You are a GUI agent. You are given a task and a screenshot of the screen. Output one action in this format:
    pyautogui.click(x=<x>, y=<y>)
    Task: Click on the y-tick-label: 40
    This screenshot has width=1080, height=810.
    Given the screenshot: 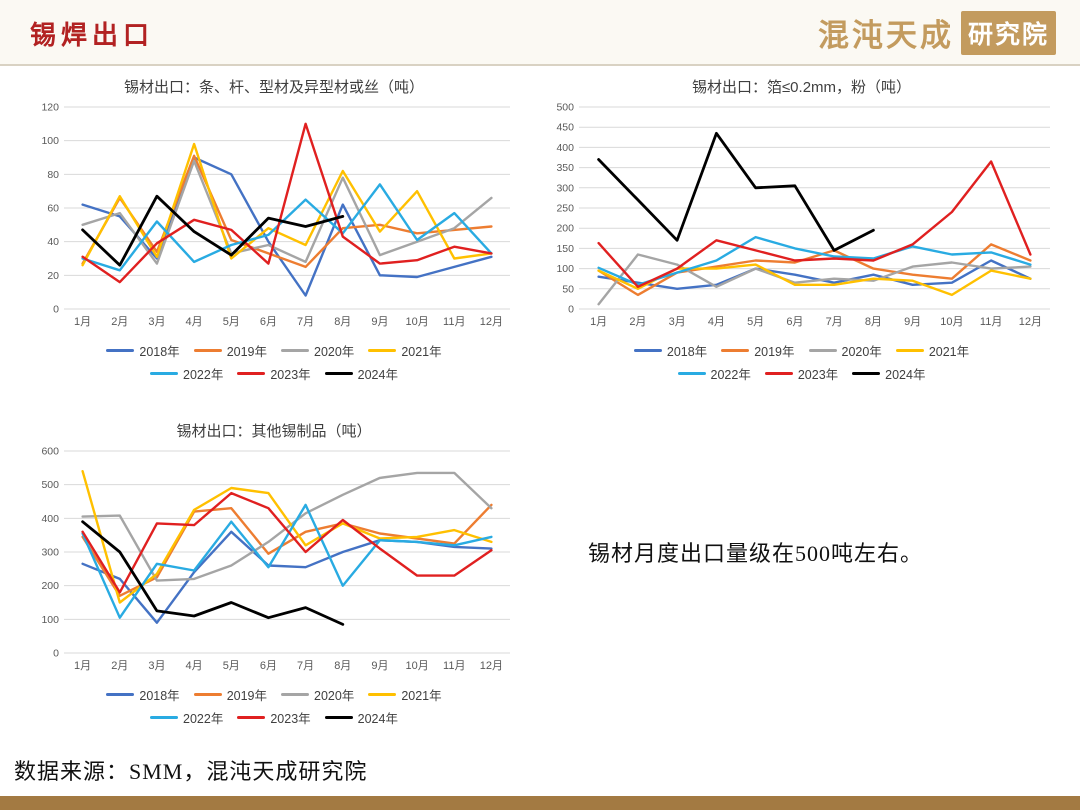 What is the action you would take?
    pyautogui.click(x=53, y=242)
    